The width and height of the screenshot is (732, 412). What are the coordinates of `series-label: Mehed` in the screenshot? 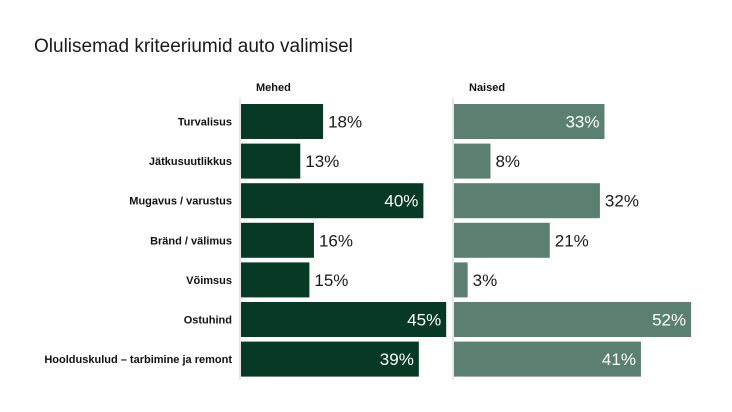 It's located at (273, 88).